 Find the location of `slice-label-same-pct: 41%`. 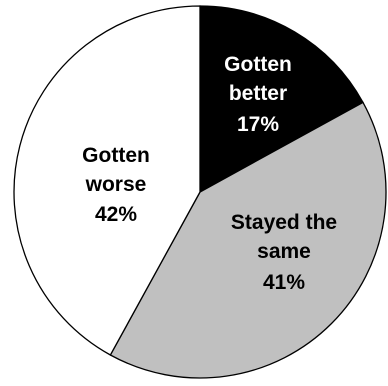

slice-label-same-pct: 41% is located at coordinates (284, 282).